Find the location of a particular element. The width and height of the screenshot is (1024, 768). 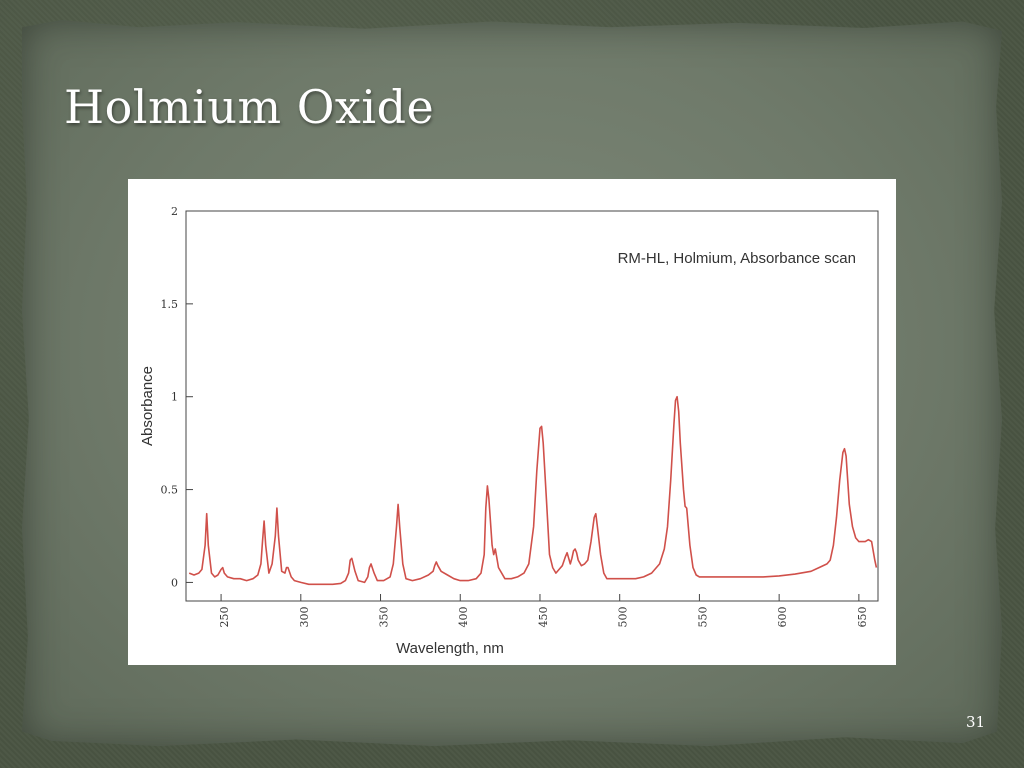

x-tick-label: 550 is located at coordinates (702, 617).